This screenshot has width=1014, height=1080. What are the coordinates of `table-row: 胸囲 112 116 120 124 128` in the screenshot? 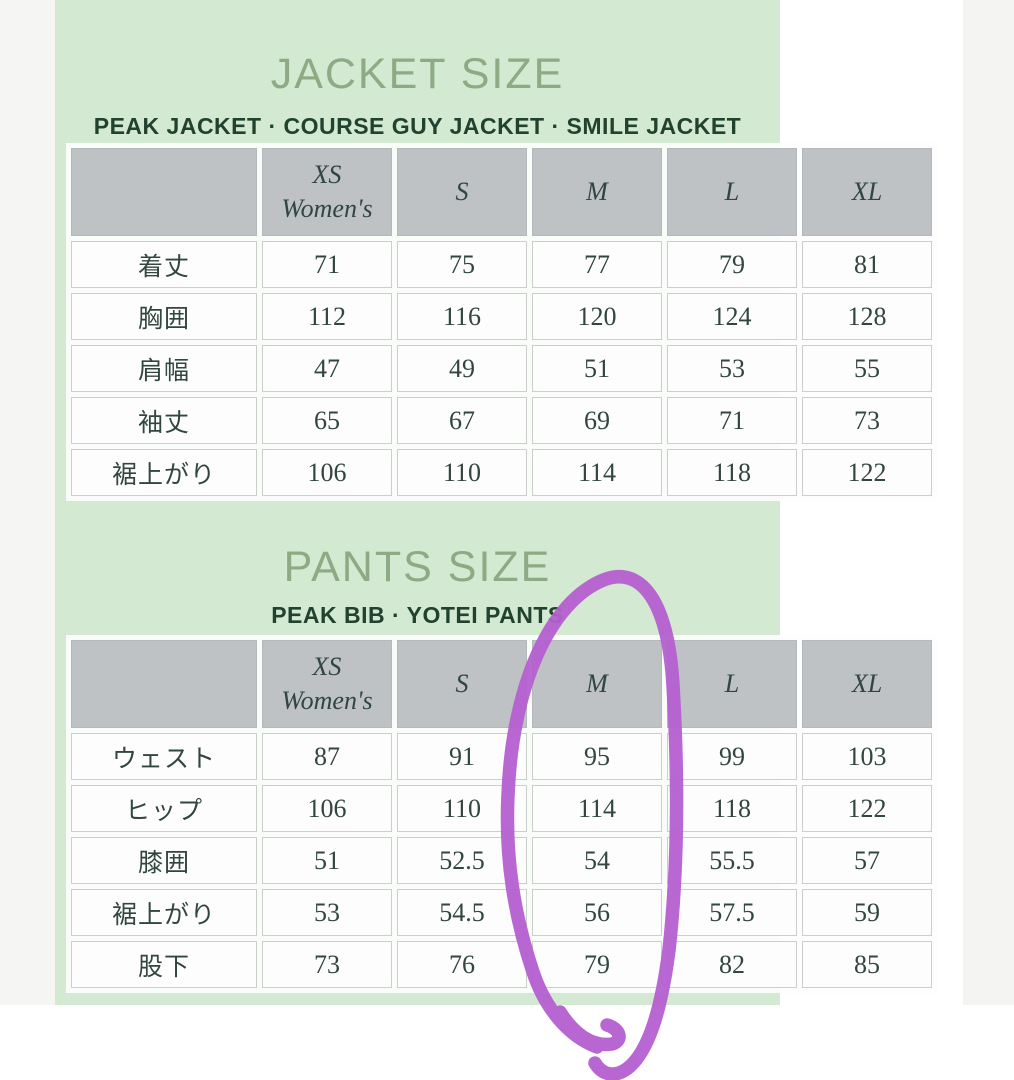 It's located at (501, 316).